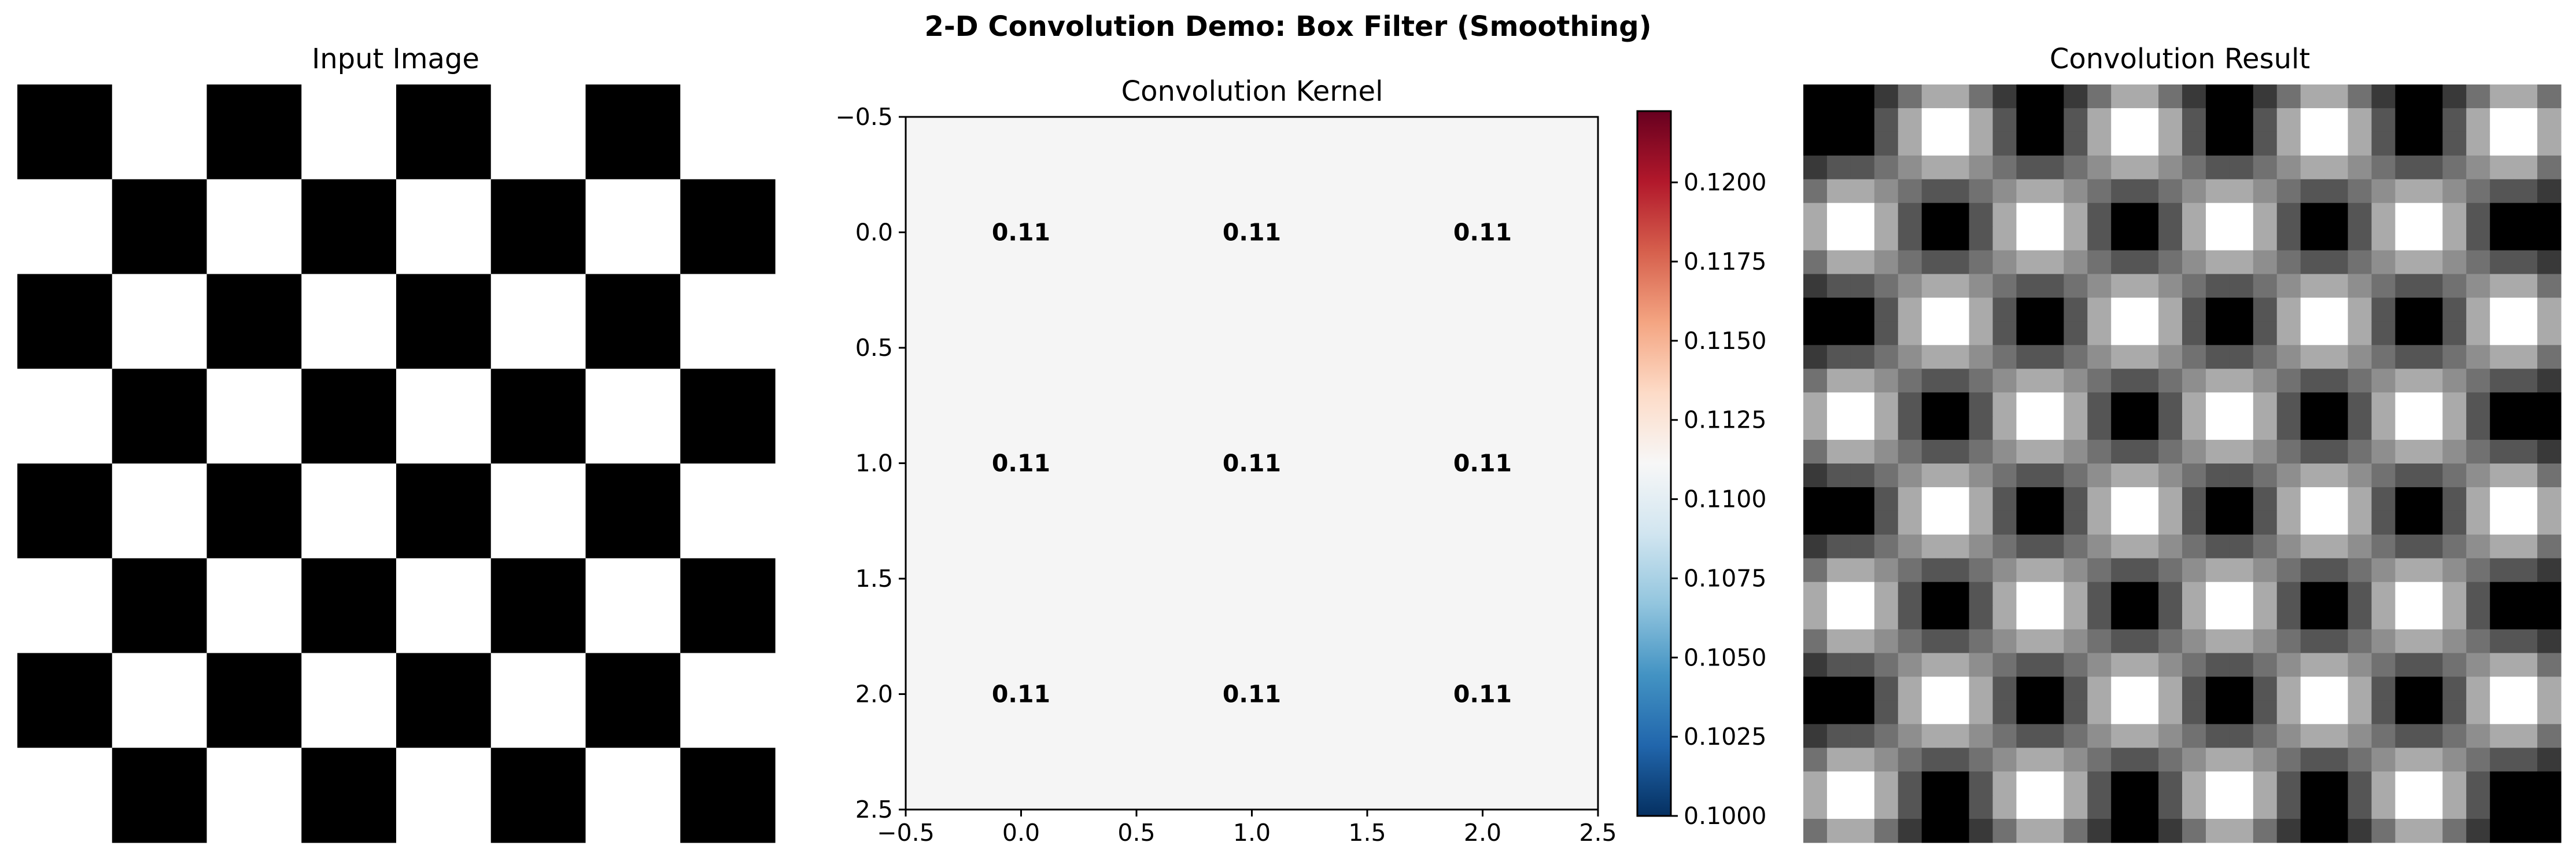 This screenshot has width=2576, height=868. I want to click on kernel-x-axis: −0.5 0.0 0.5 1.0 1.5 2.0 2.5, so click(1247, 828).